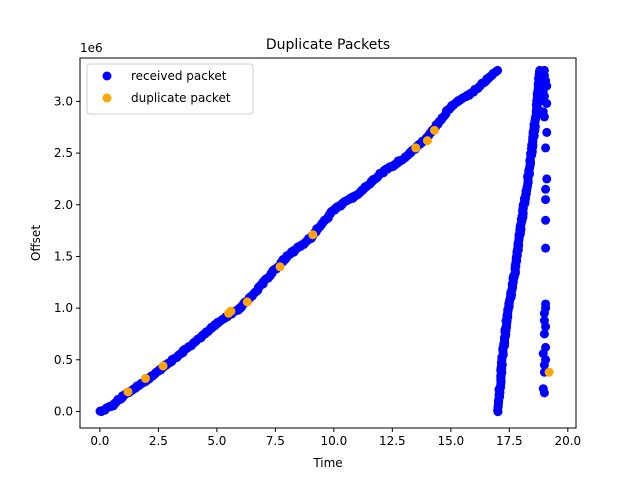 Image resolution: width=640 pixels, height=480 pixels. What do you see at coordinates (179, 76) in the screenshot?
I see `legend-label-received: received packet` at bounding box center [179, 76].